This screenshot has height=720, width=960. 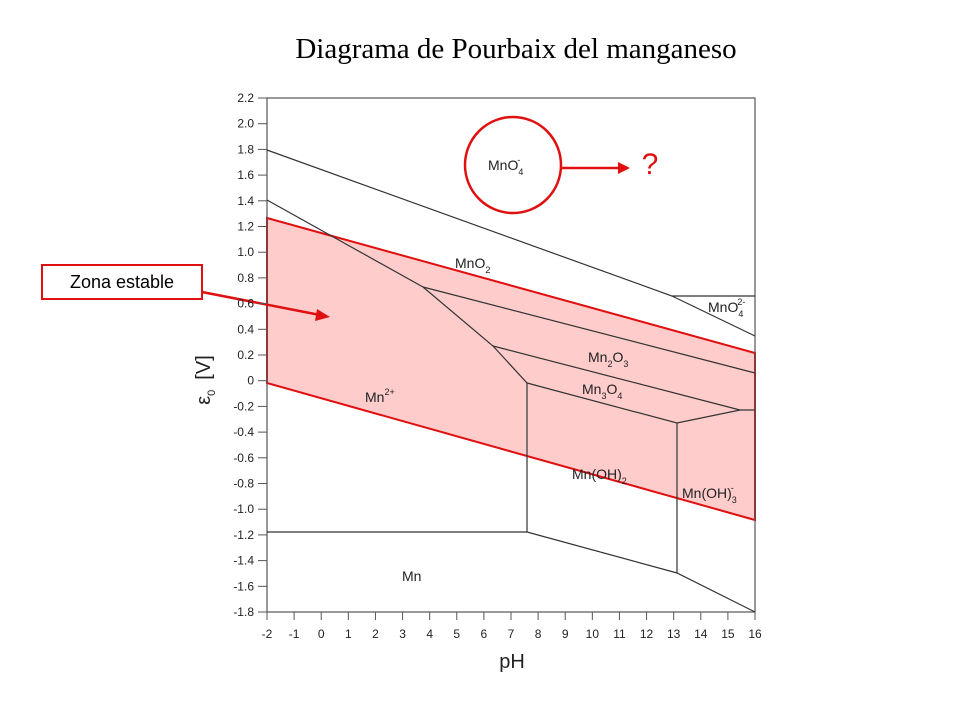 What do you see at coordinates (243, 561) in the screenshot?
I see `y-tick-label: -1.4` at bounding box center [243, 561].